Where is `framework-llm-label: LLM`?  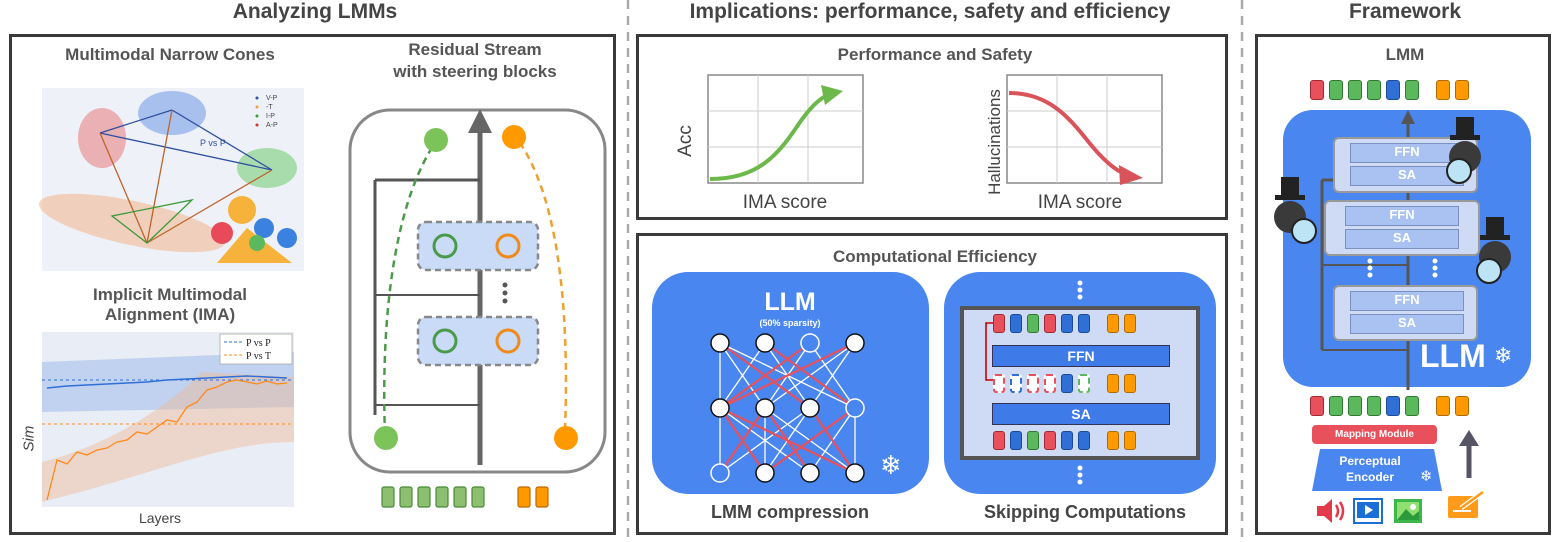
framework-llm-label: LLM is located at coordinates (1453, 356).